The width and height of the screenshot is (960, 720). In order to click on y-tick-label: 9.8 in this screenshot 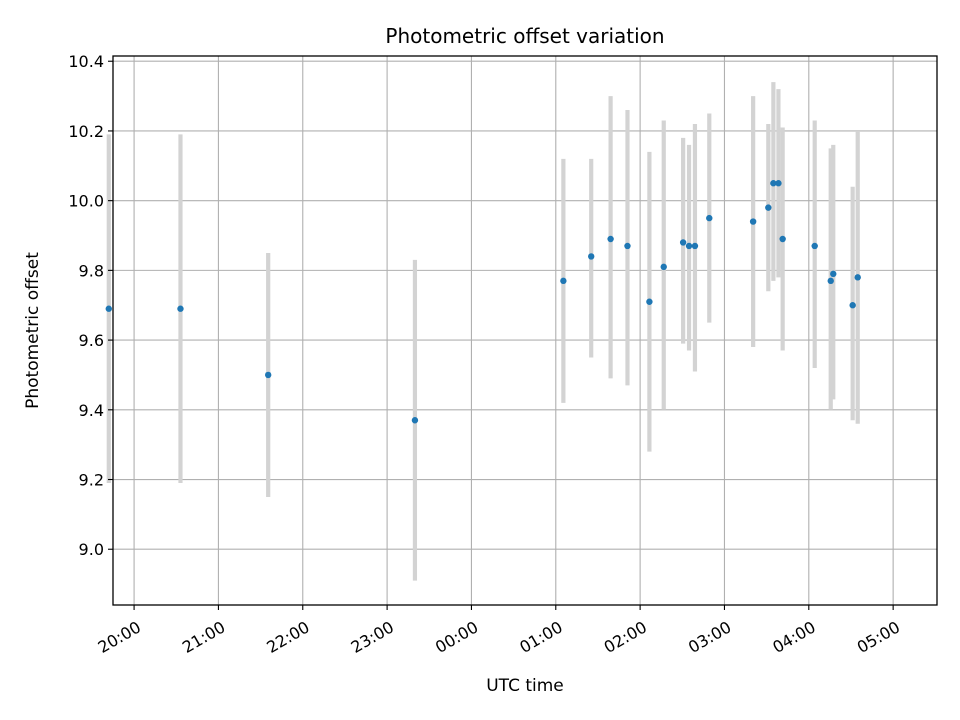, I will do `click(91, 270)`.